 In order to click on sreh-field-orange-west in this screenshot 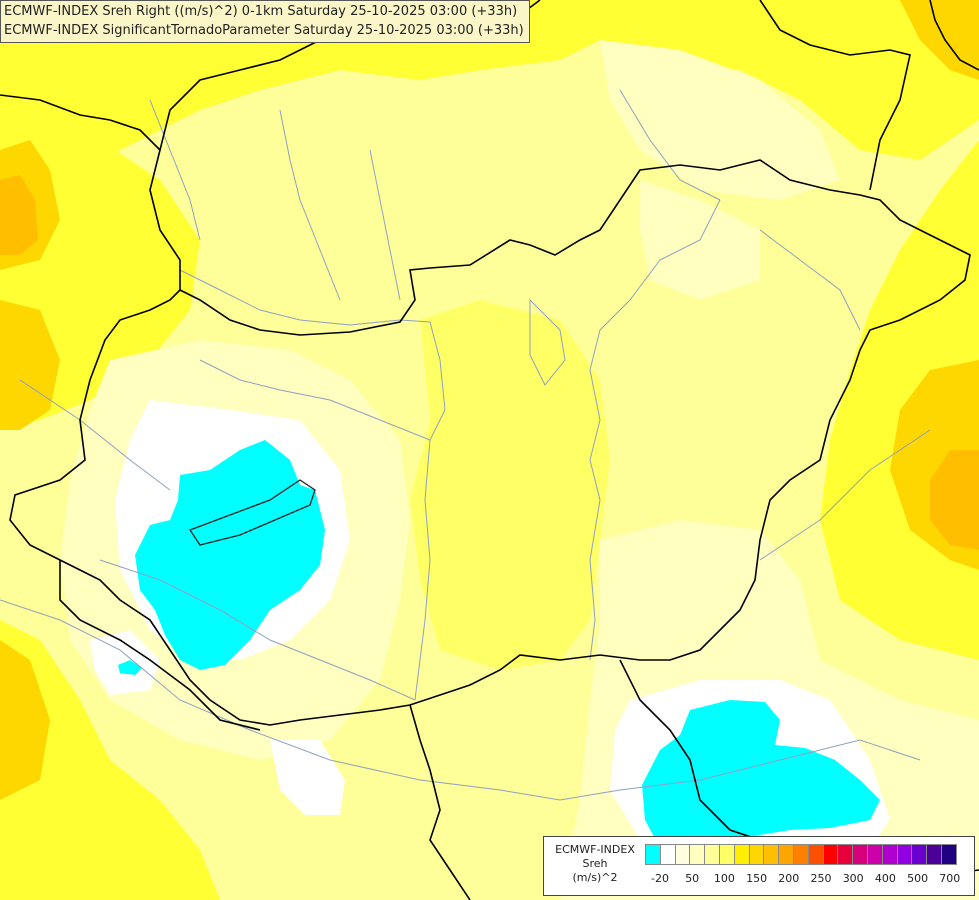, I will do `click(19, 215)`.